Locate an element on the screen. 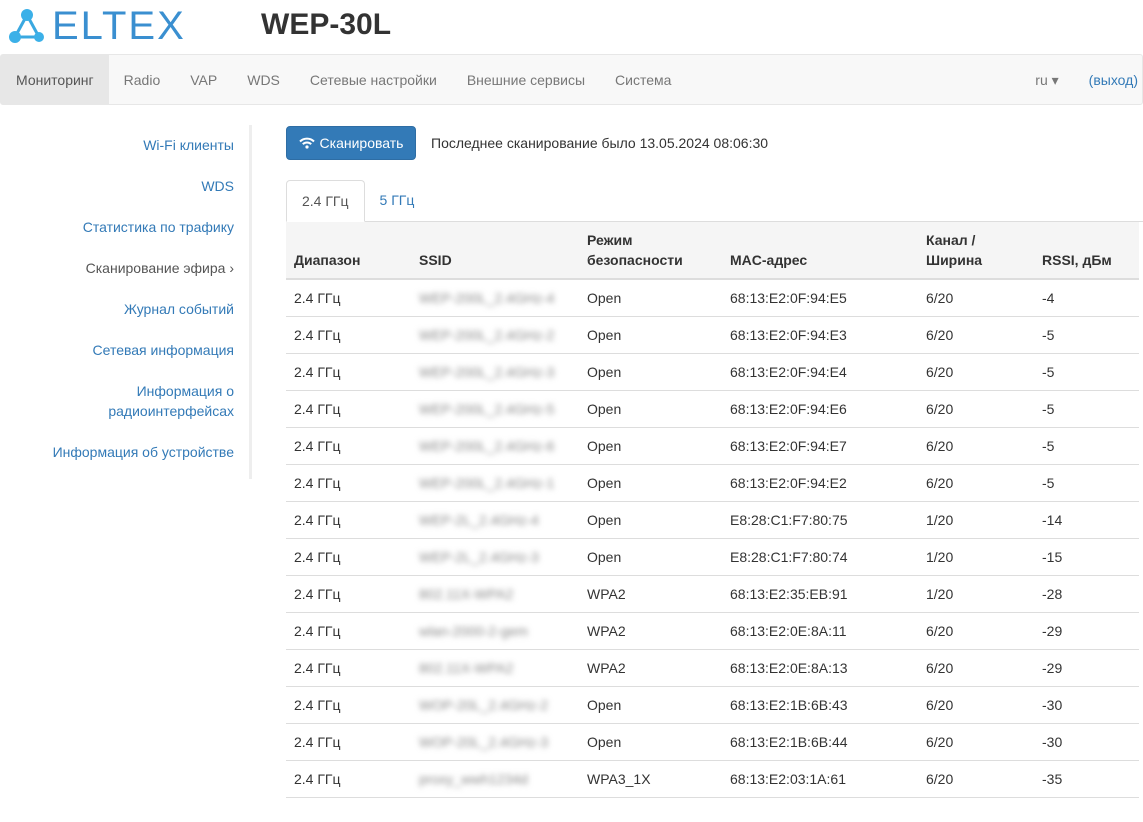  ssid-cell: WEP-2L_2.4GHz-3 is located at coordinates (495, 557).